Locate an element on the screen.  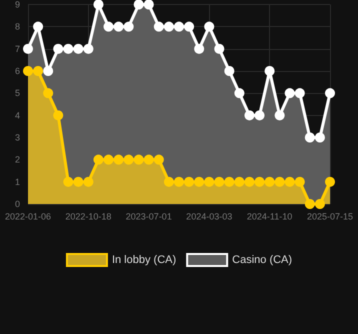
y-tick-label: 1 is located at coordinates (17, 181).